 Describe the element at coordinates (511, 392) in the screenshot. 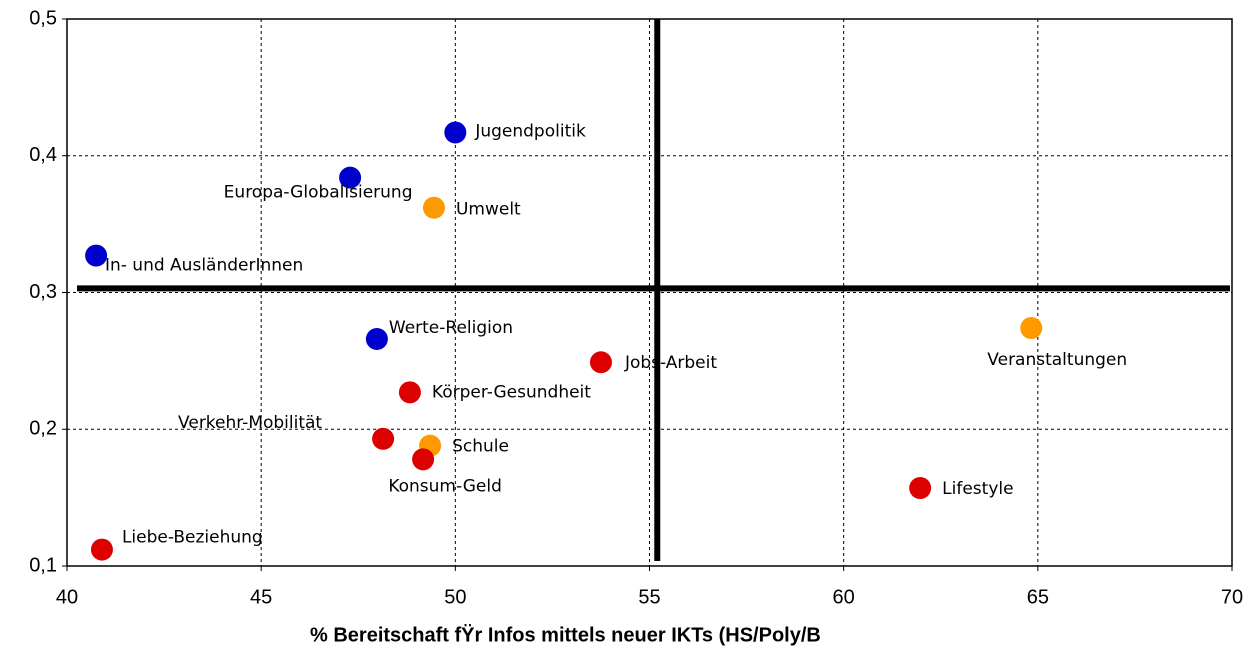

I see `point-label: Körper-Gesundheit` at that location.